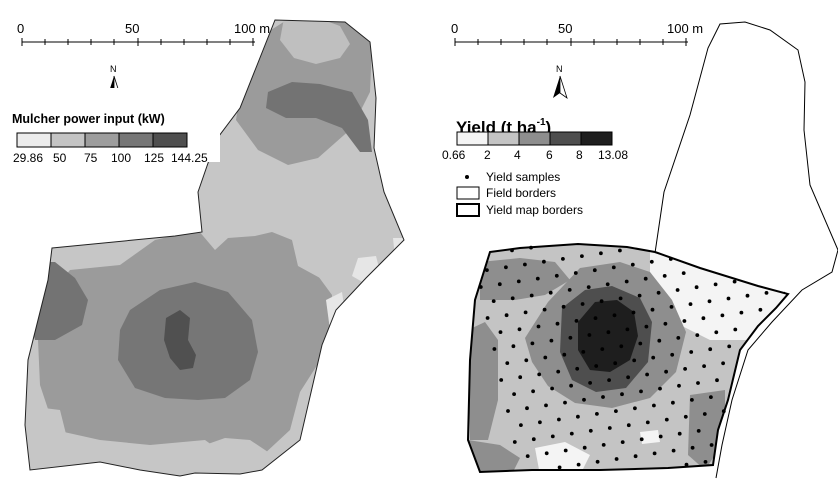  What do you see at coordinates (579, 155) in the screenshot?
I see `right-legend-break-5: 8` at bounding box center [579, 155].